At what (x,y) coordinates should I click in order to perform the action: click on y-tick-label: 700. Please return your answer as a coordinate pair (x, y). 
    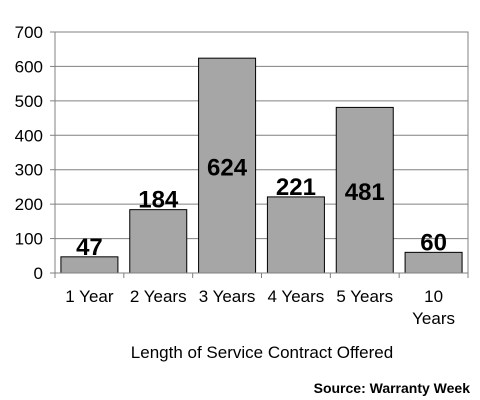
    Looking at the image, I should click on (29, 32).